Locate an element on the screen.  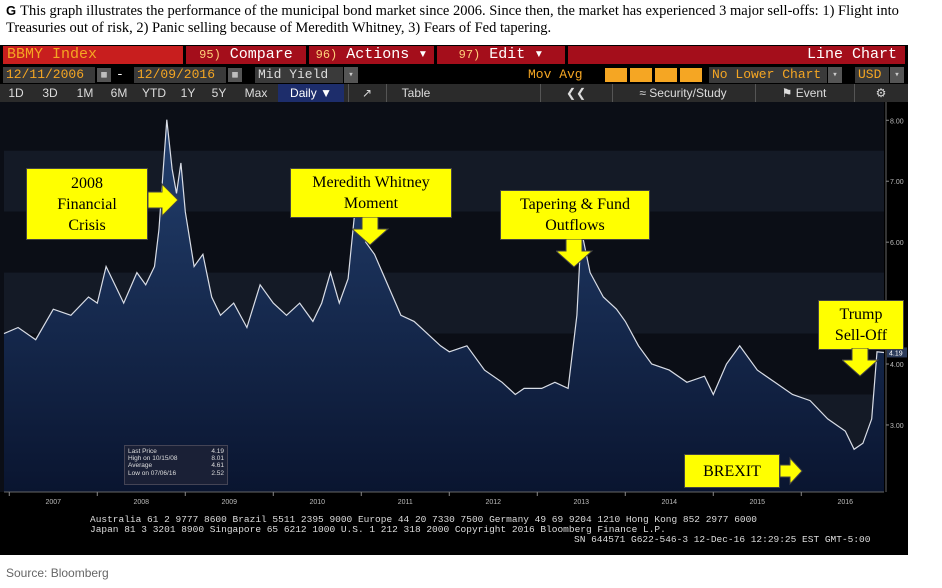
stat-average: Average 4.61 is located at coordinates (176, 465).